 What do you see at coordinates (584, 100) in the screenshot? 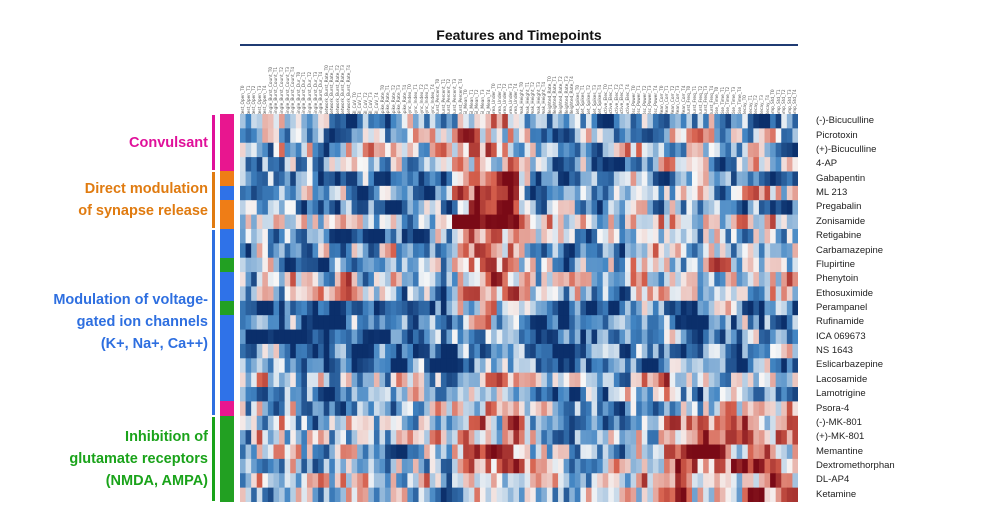
I see `column-label: Net_Spikes_T1` at bounding box center [584, 100].